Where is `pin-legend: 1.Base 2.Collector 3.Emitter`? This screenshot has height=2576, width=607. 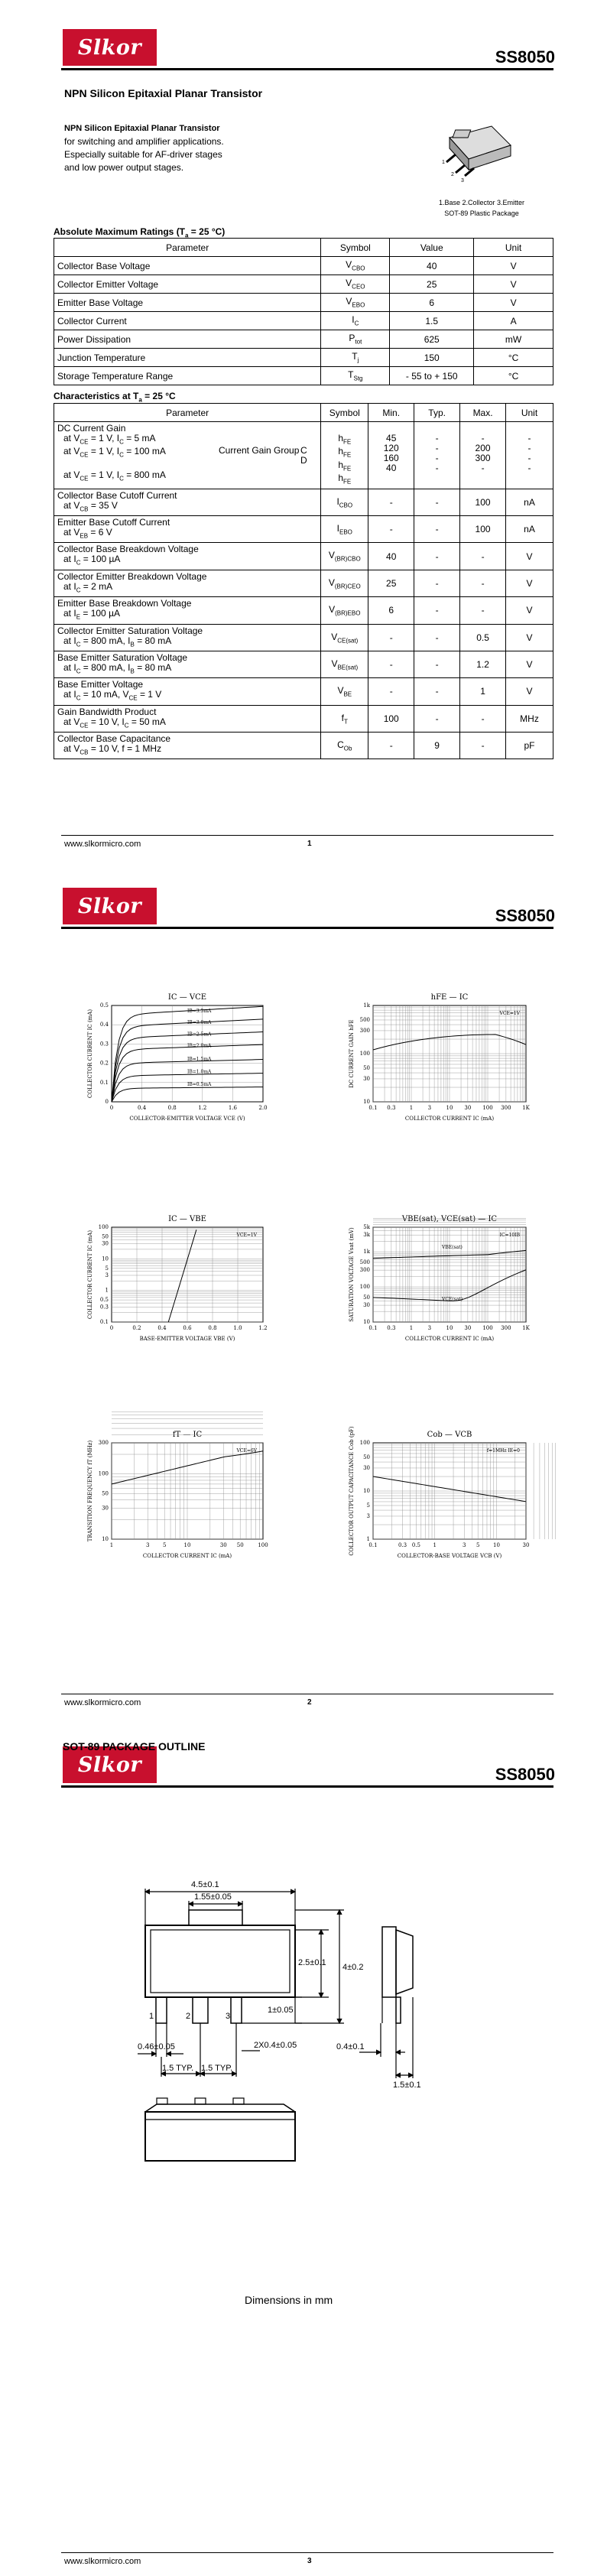 pin-legend: 1.Base 2.Collector 3.Emitter is located at coordinates (481, 202).